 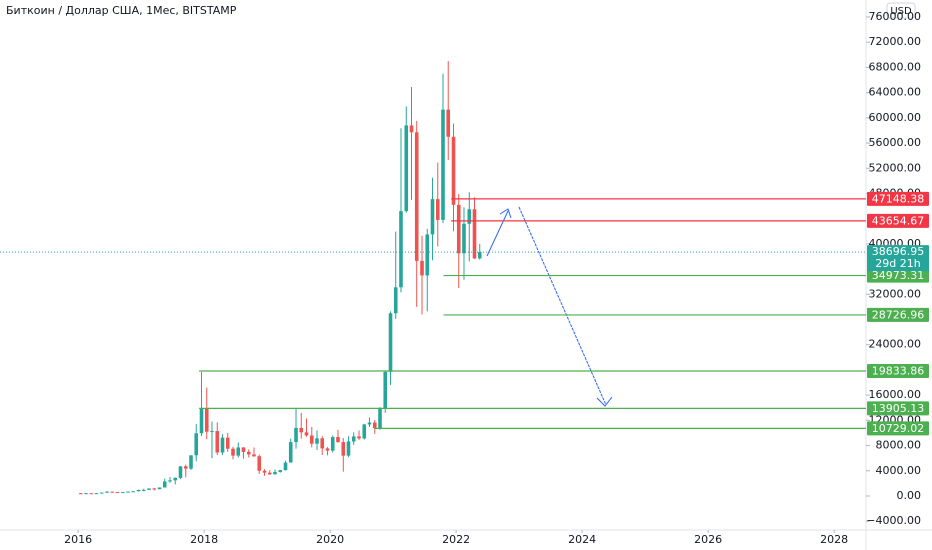 I want to click on y-tick-label: 32000.00, so click(x=895, y=293).